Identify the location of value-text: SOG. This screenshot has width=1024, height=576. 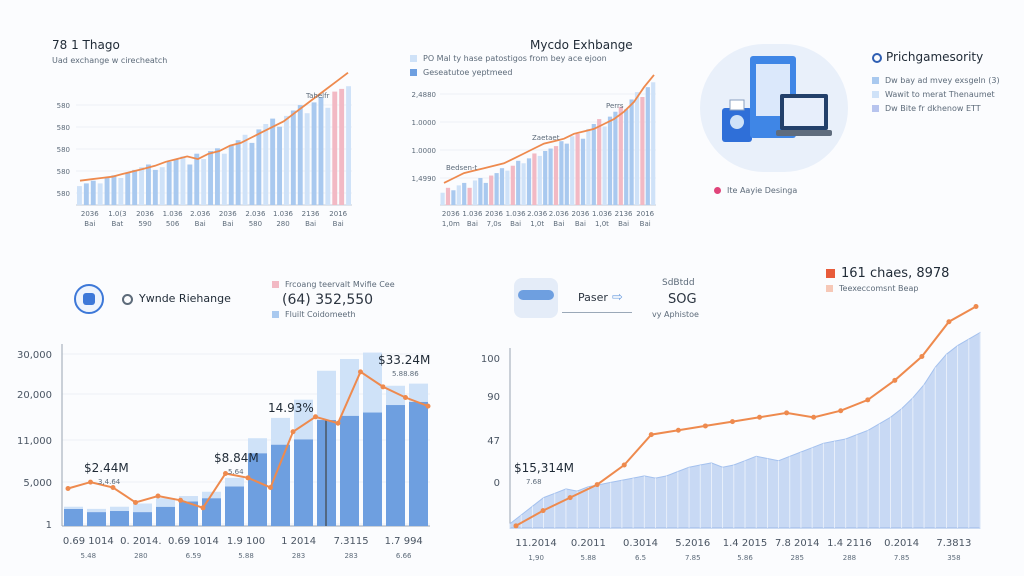
(682, 299).